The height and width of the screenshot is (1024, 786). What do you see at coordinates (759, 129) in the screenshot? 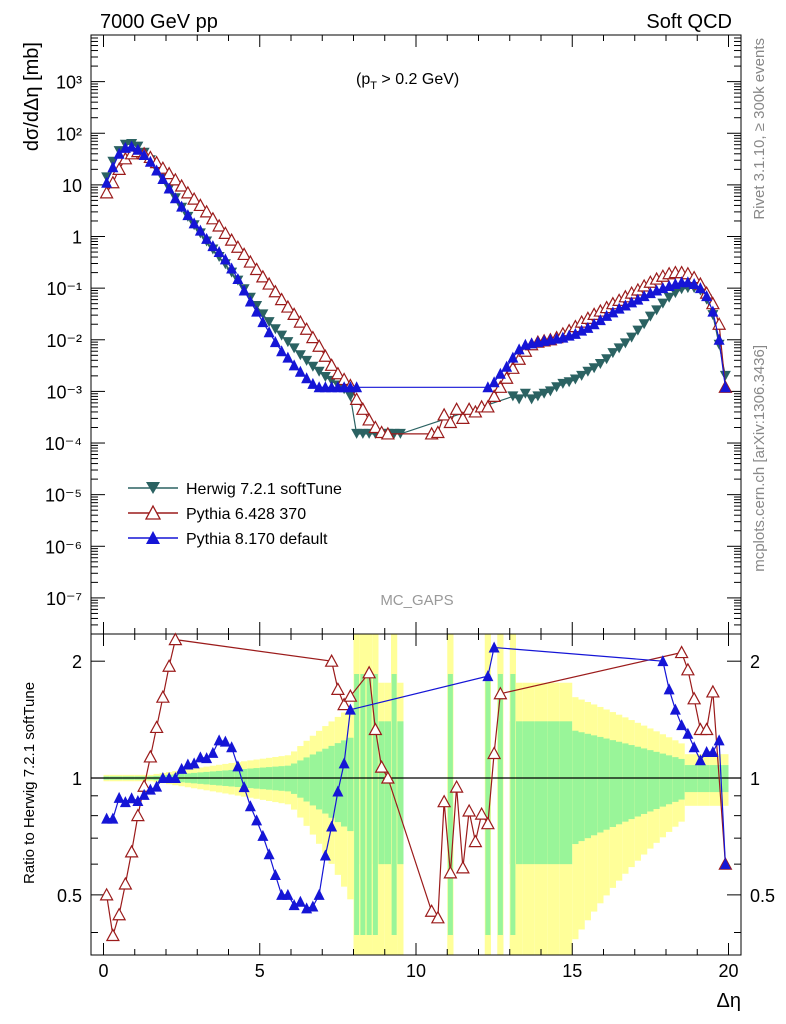
I see `rivet-info: Rivet 3.1.10, ≥ 300k events` at bounding box center [759, 129].